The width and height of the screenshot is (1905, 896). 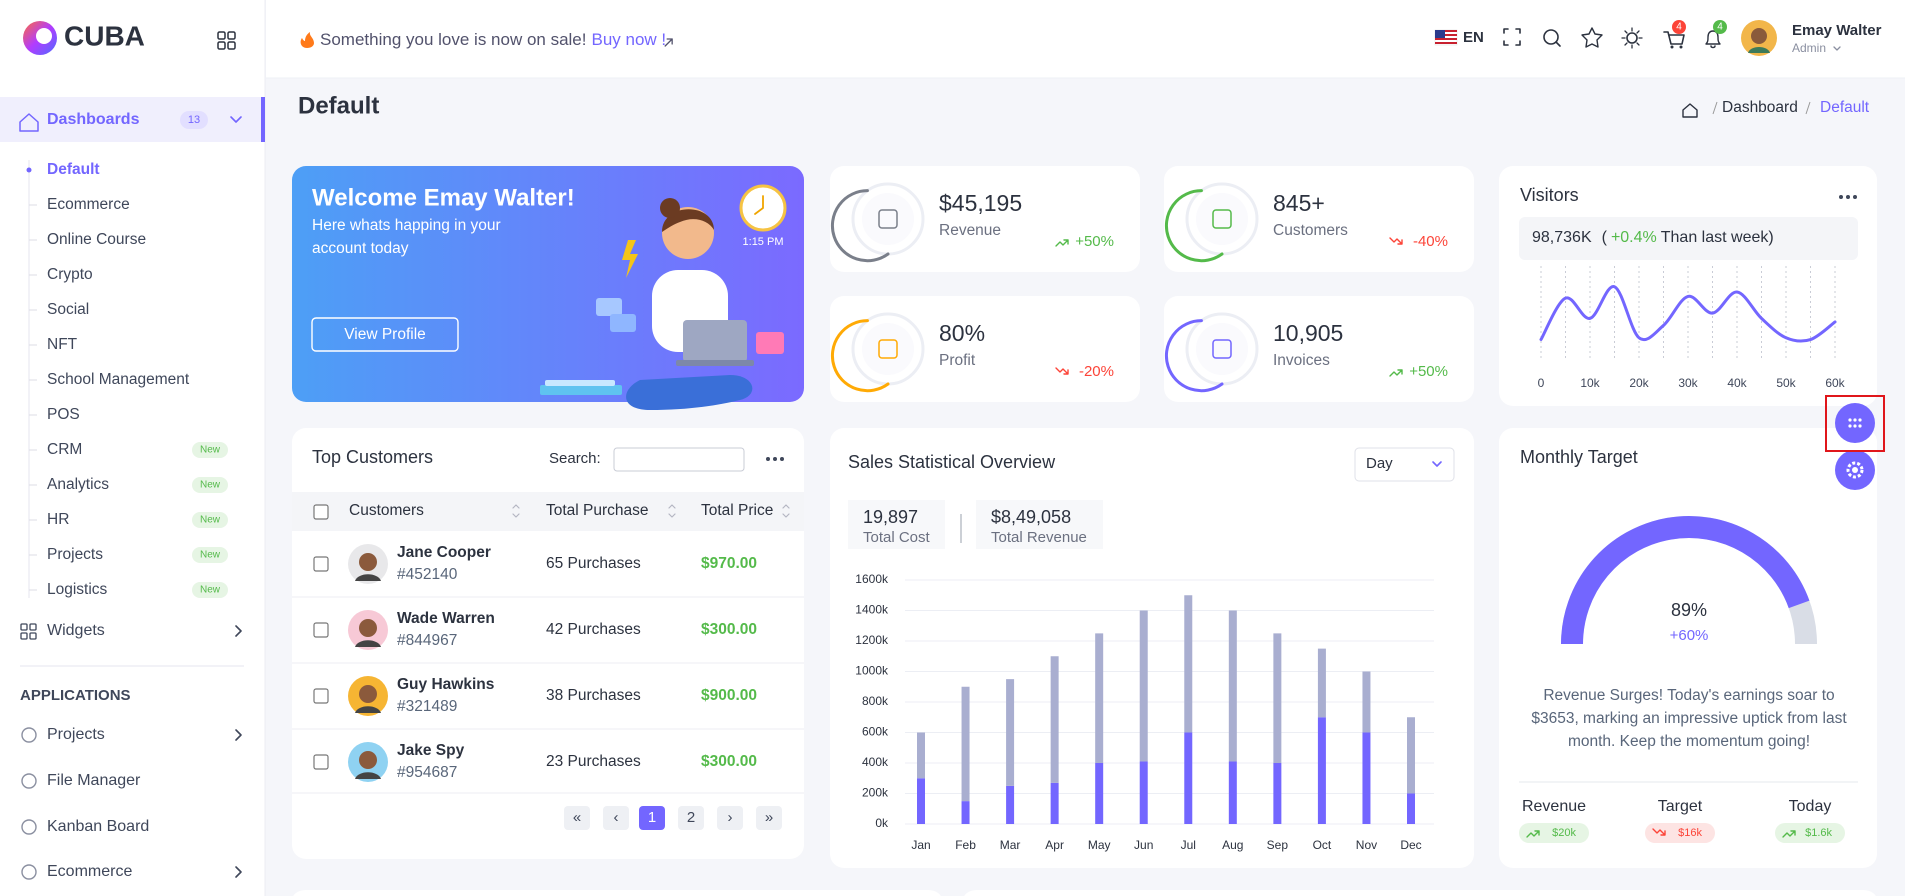 What do you see at coordinates (386, 510) in the screenshot?
I see `column-header: Customers` at bounding box center [386, 510].